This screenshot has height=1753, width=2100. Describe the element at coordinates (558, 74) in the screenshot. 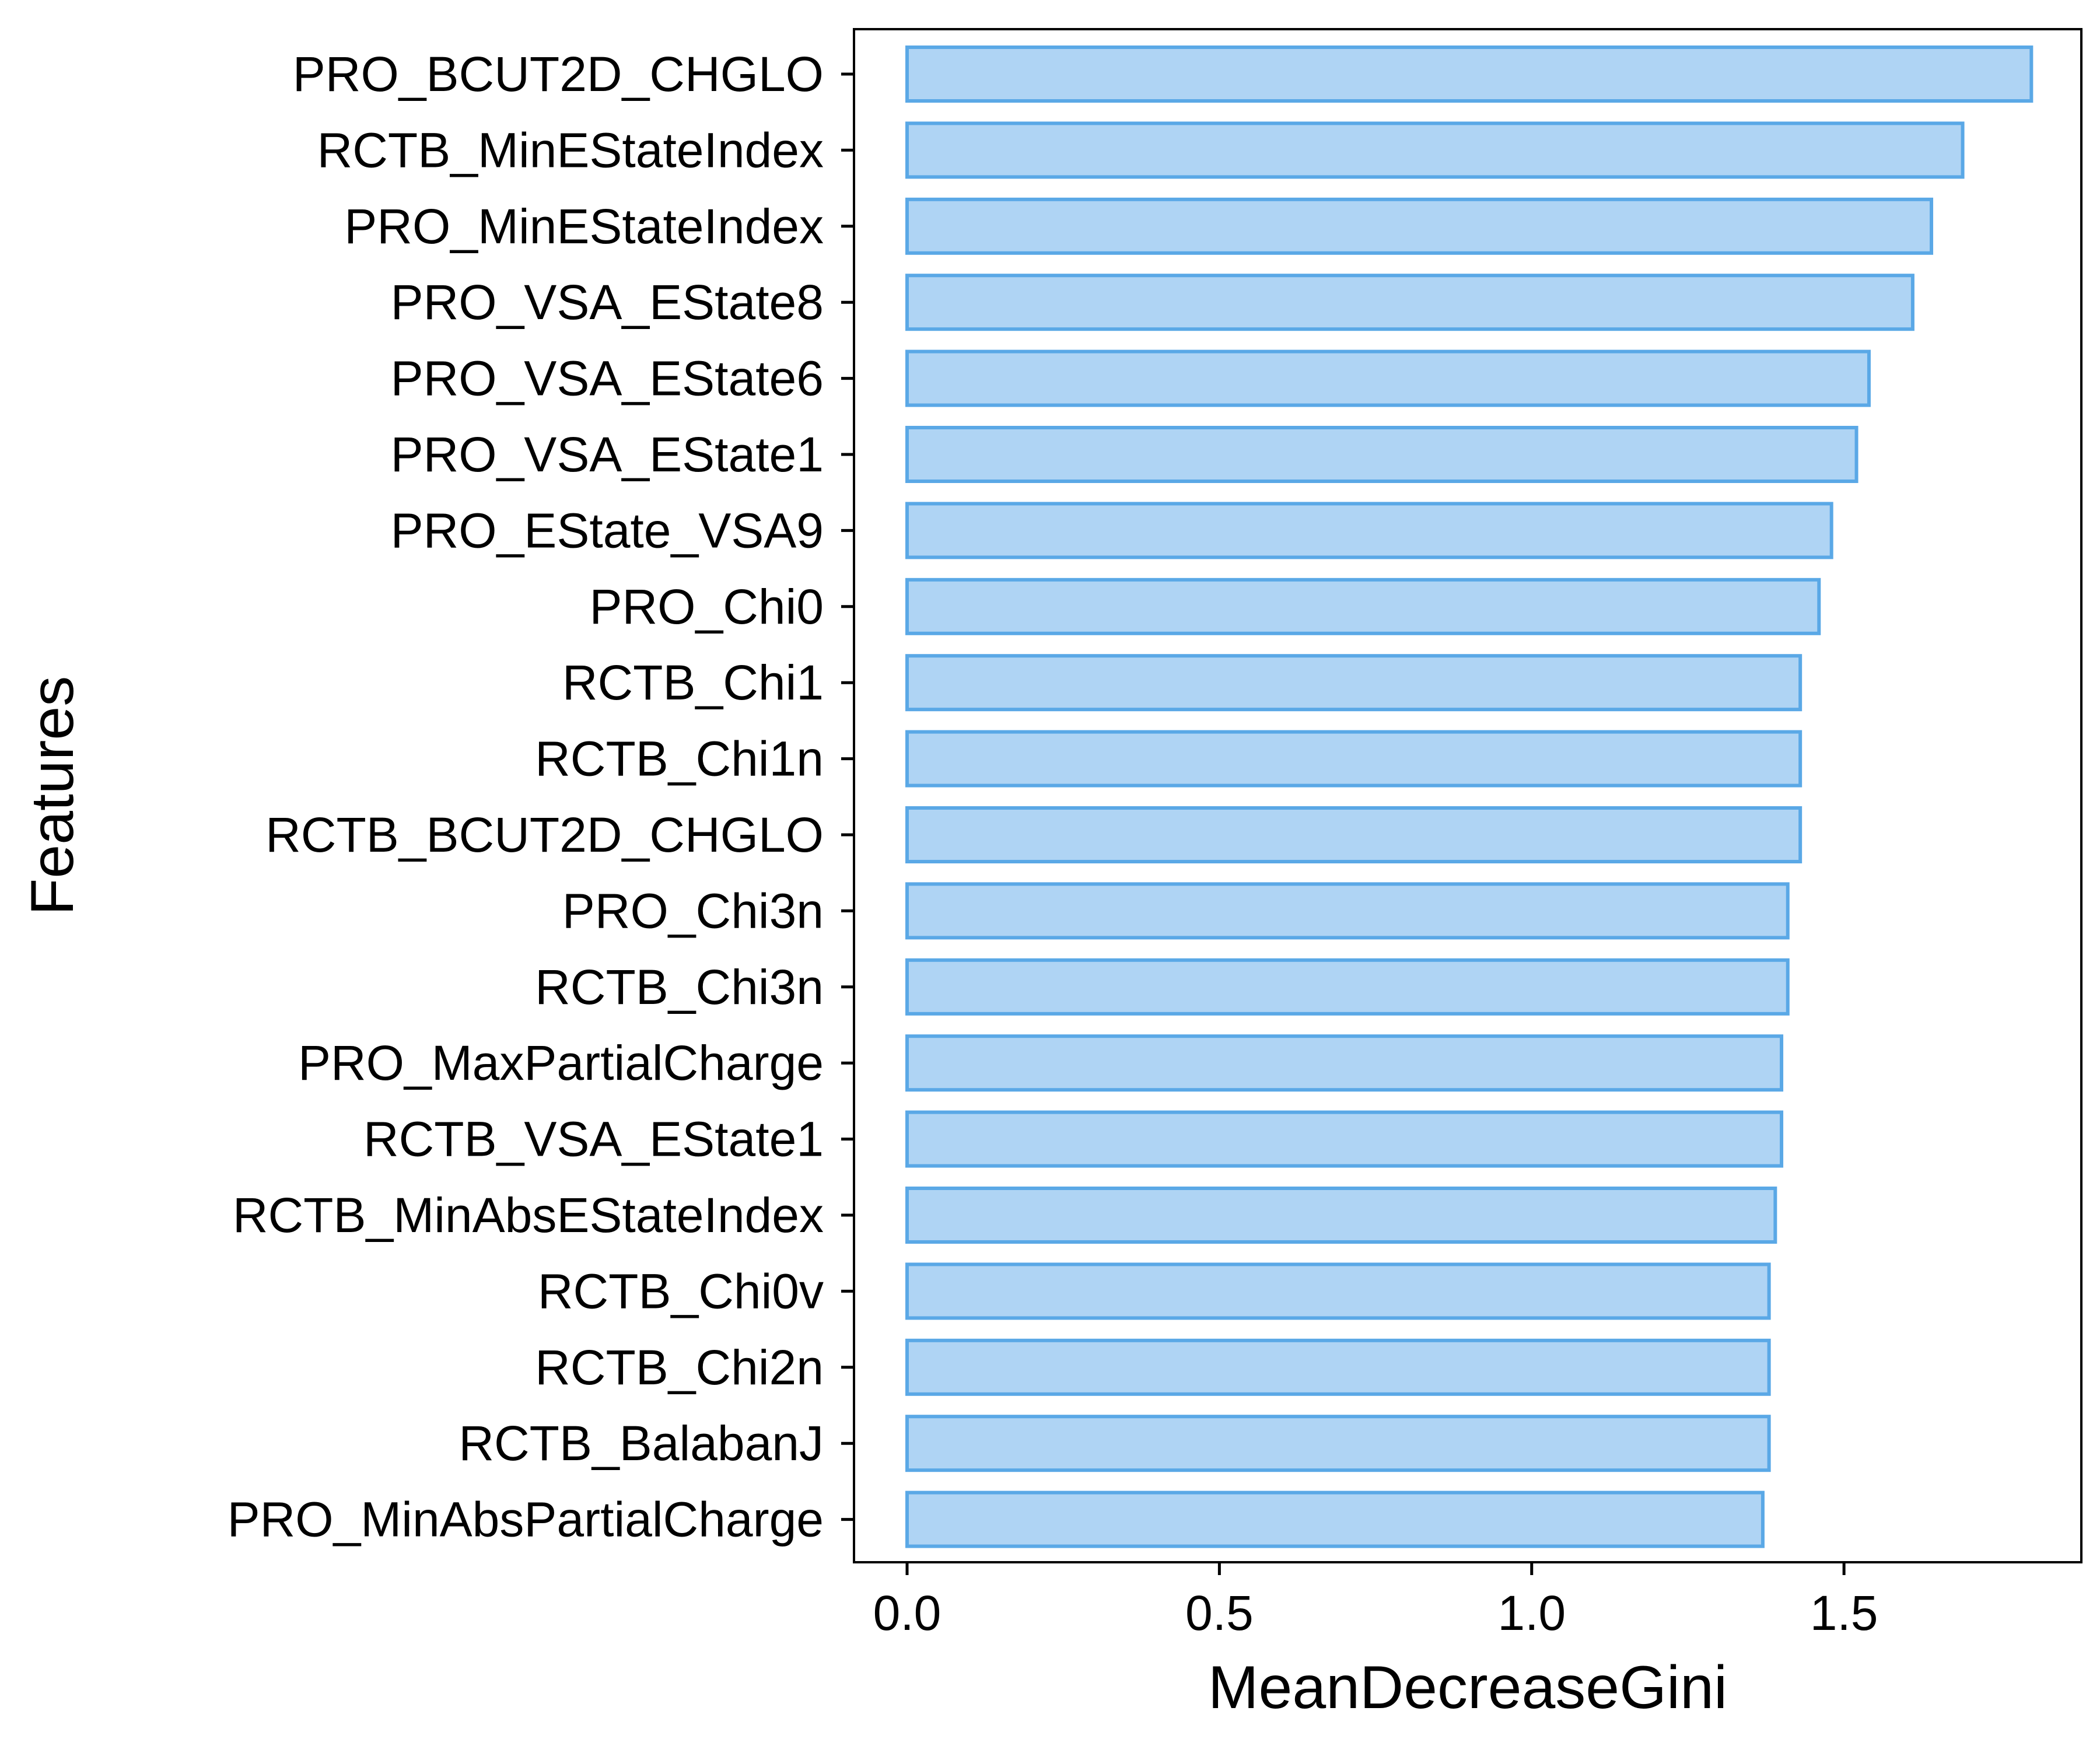

I see `y-tick-label: PRO_BCUT2D_CHGLO` at that location.